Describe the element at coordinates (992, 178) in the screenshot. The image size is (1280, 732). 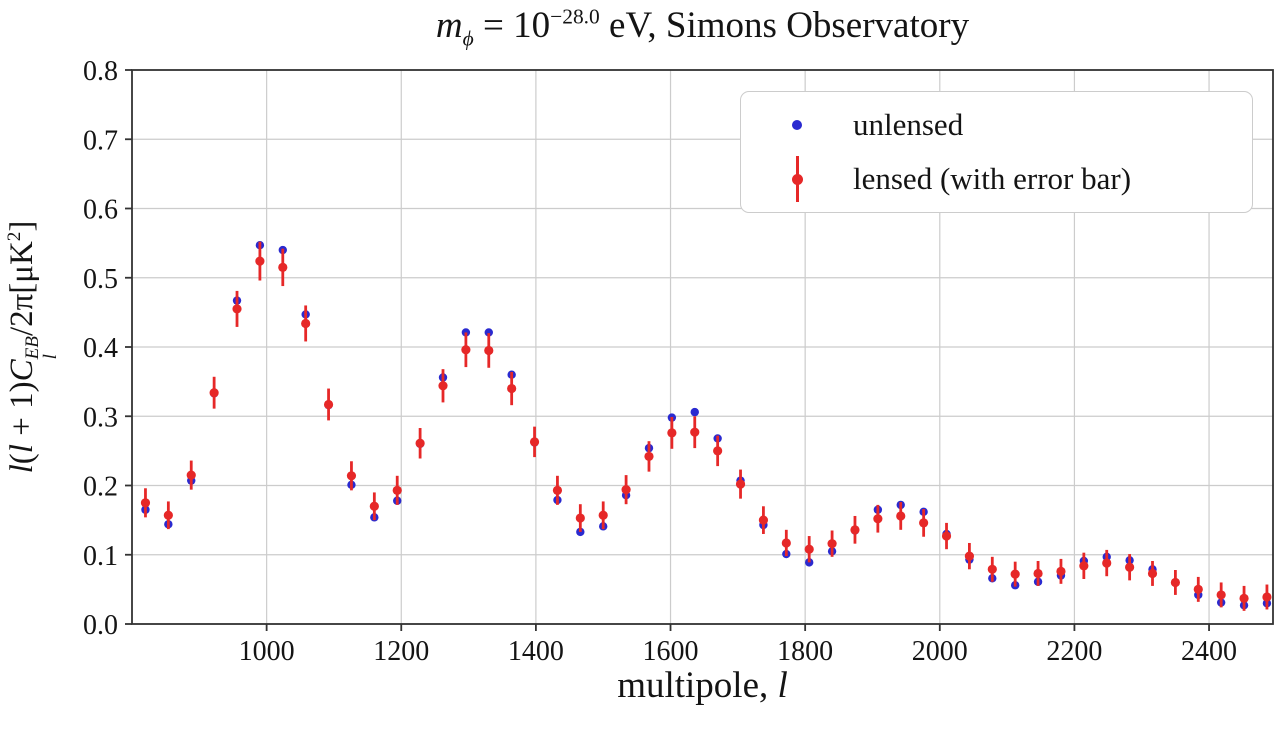
I see `legend-label-lensed: lensed (with error bar)` at that location.